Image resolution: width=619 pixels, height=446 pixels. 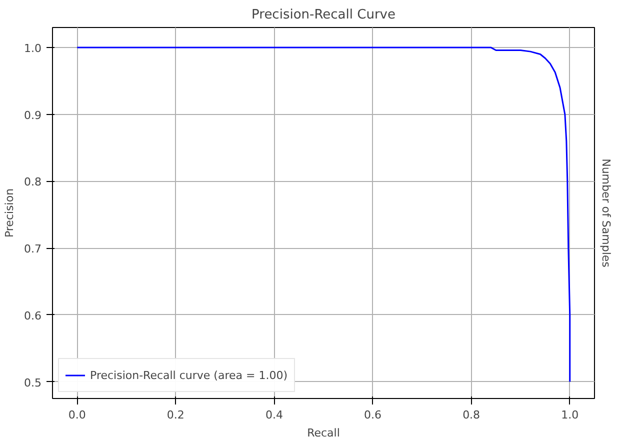 I want to click on y-tick-label: 0.6, so click(x=33, y=315).